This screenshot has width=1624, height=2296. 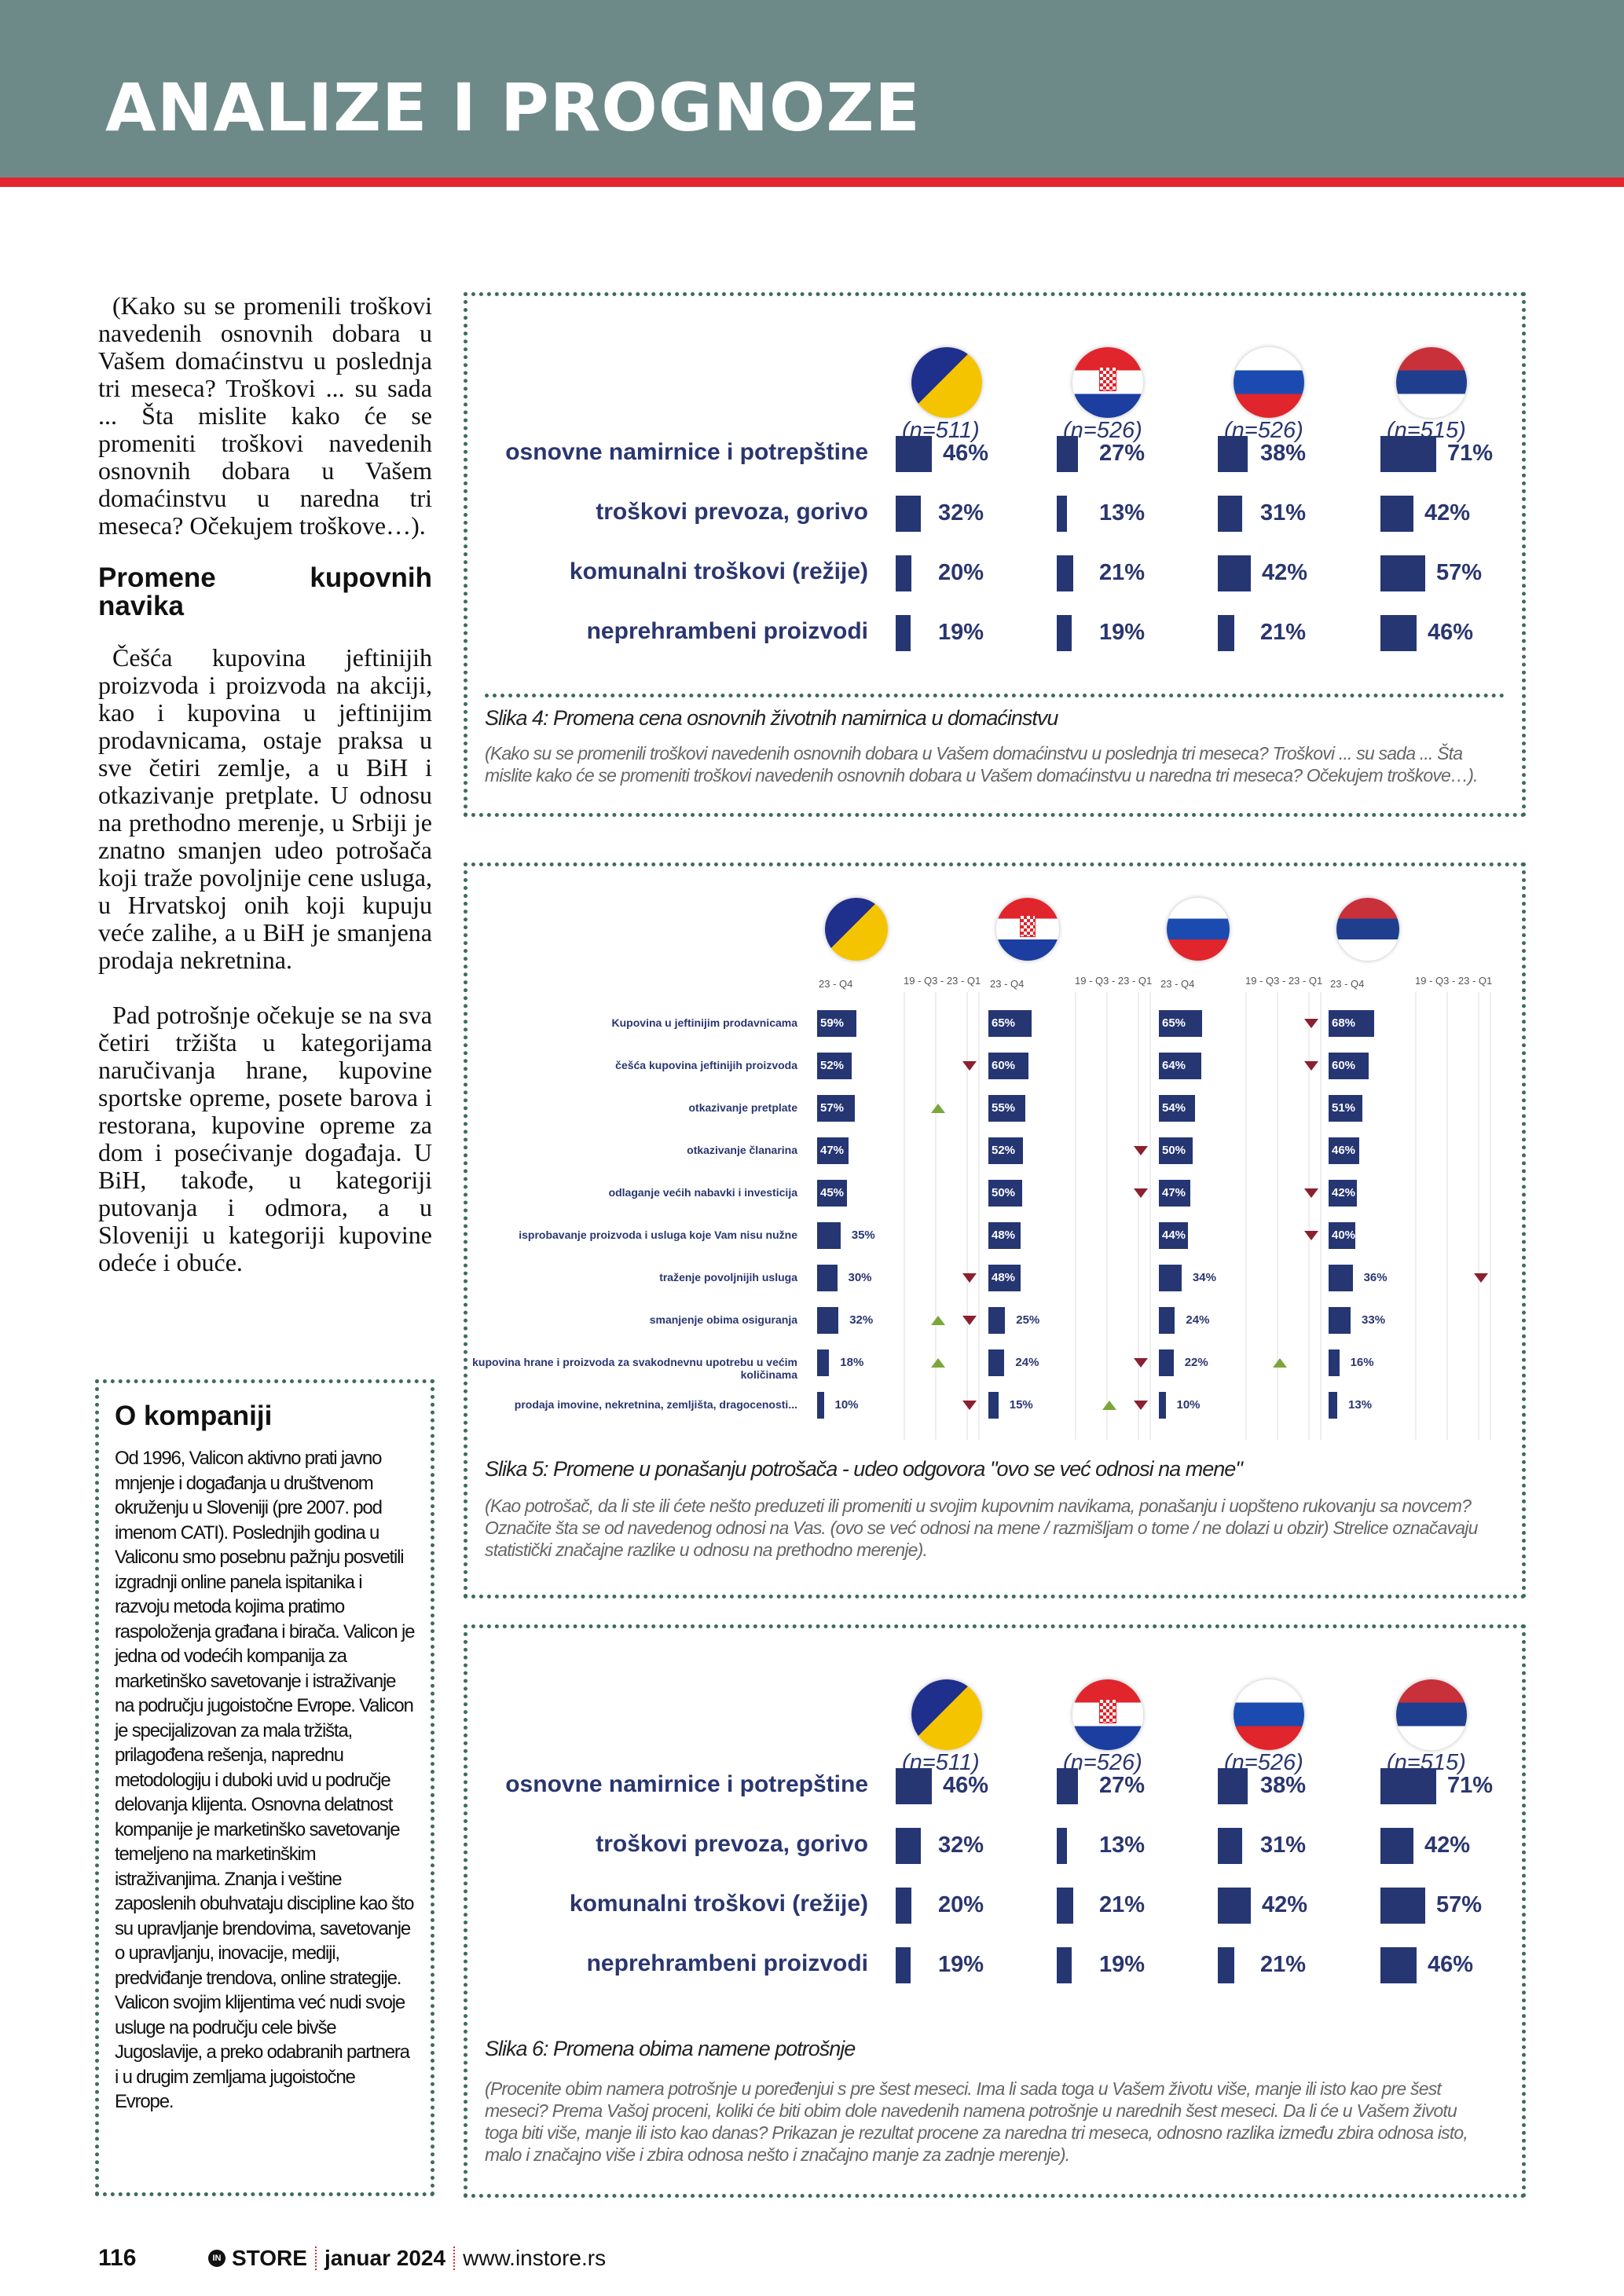 I want to click on value-label: 20%, so click(x=961, y=1904).